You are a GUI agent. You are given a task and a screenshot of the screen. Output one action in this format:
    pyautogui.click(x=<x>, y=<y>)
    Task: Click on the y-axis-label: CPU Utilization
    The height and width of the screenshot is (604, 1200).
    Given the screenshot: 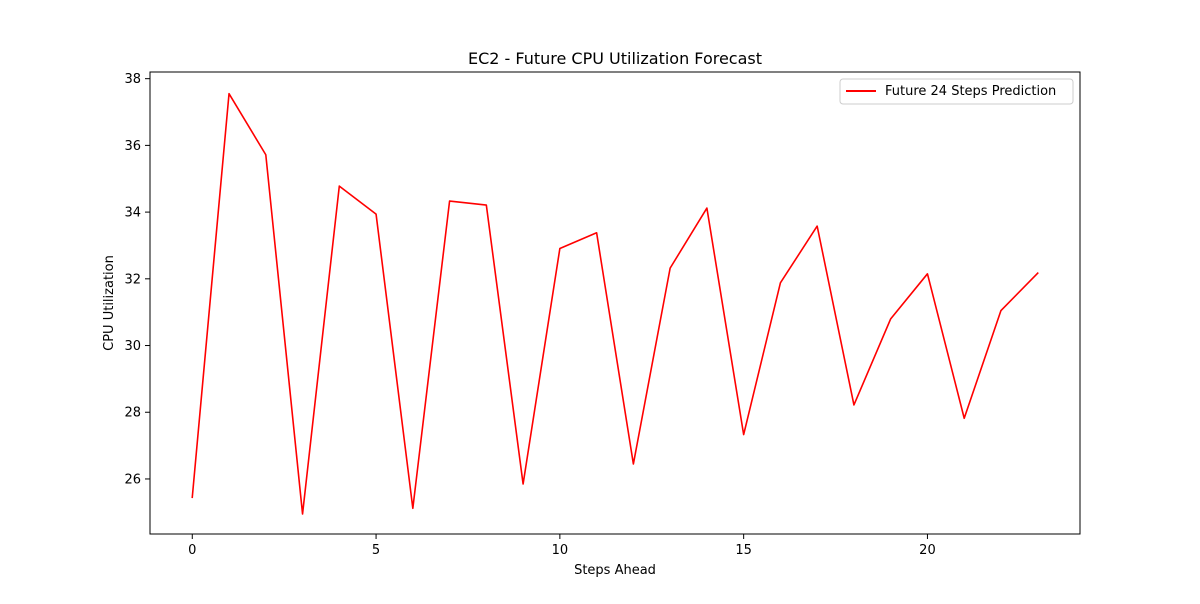 What is the action you would take?
    pyautogui.click(x=109, y=303)
    